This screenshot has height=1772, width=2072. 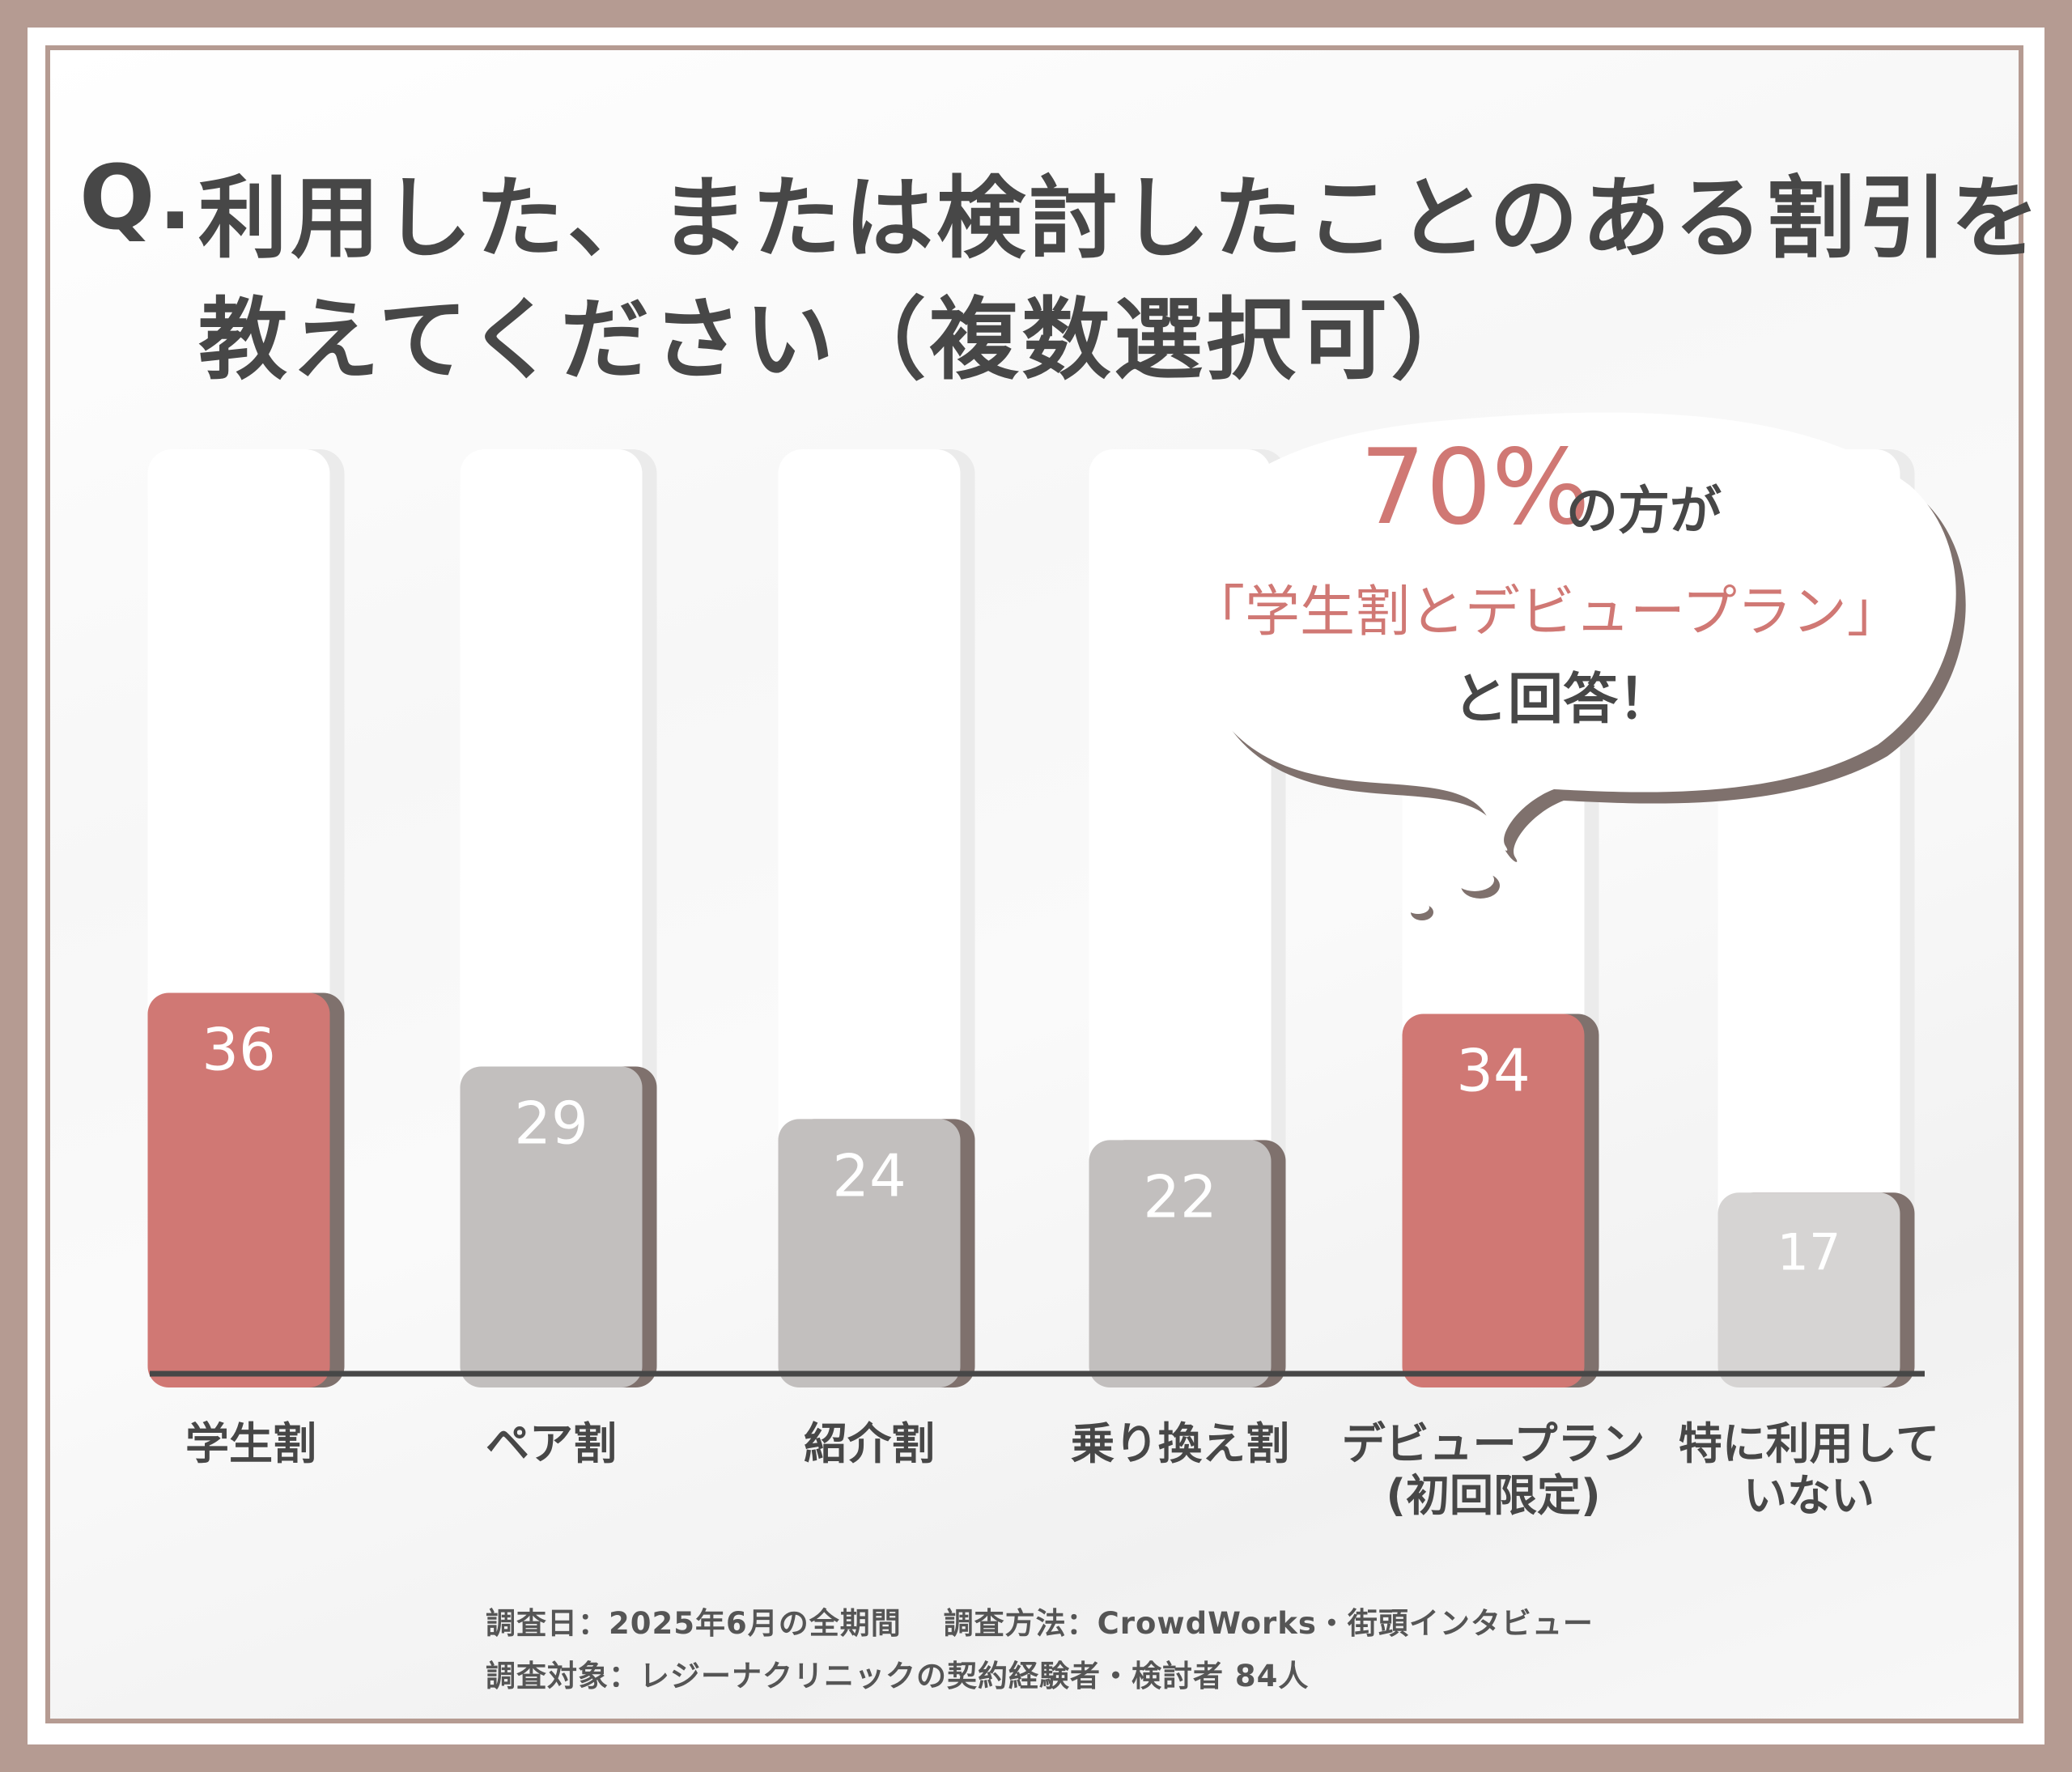 I want to click on question-prefix: Q., so click(x=137, y=198).